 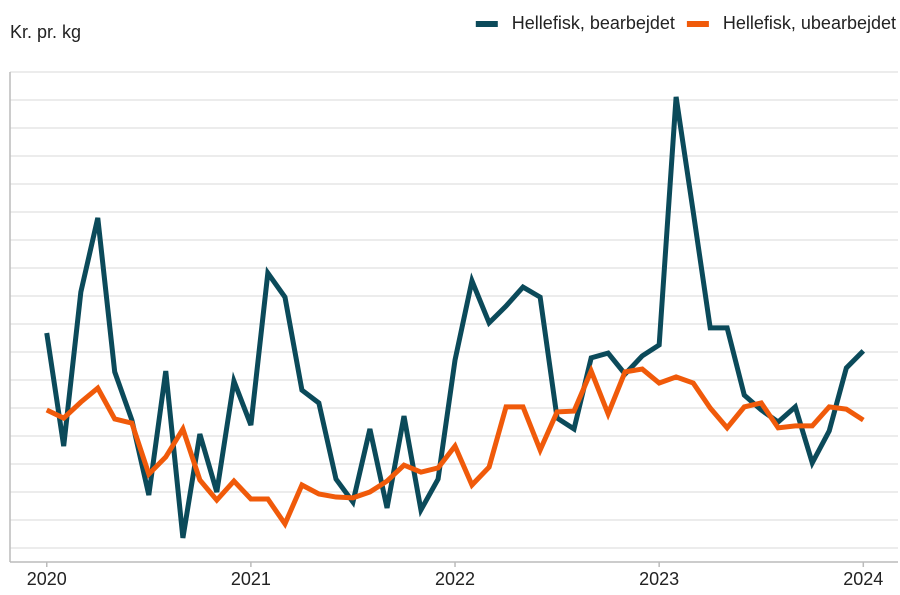 What do you see at coordinates (593, 23) in the screenshot?
I see `legend-label: Hellefisk, bearbejdet` at bounding box center [593, 23].